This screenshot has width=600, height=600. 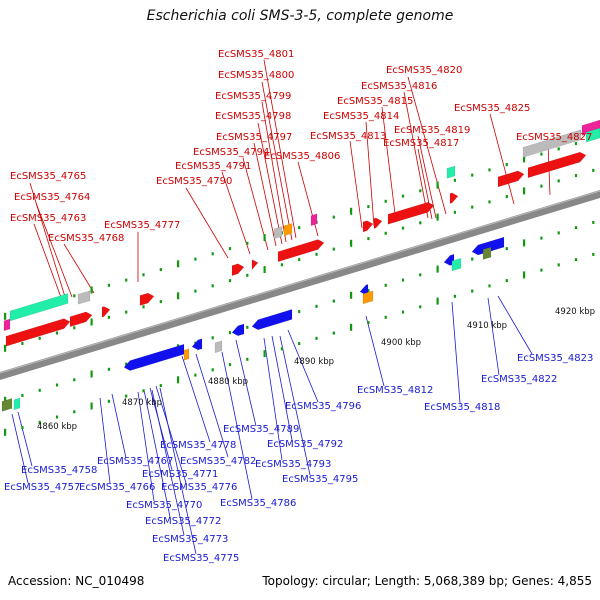 What do you see at coordinates (554, 137) in the screenshot?
I see `gene-label: EcSMS35_4827` at bounding box center [554, 137].